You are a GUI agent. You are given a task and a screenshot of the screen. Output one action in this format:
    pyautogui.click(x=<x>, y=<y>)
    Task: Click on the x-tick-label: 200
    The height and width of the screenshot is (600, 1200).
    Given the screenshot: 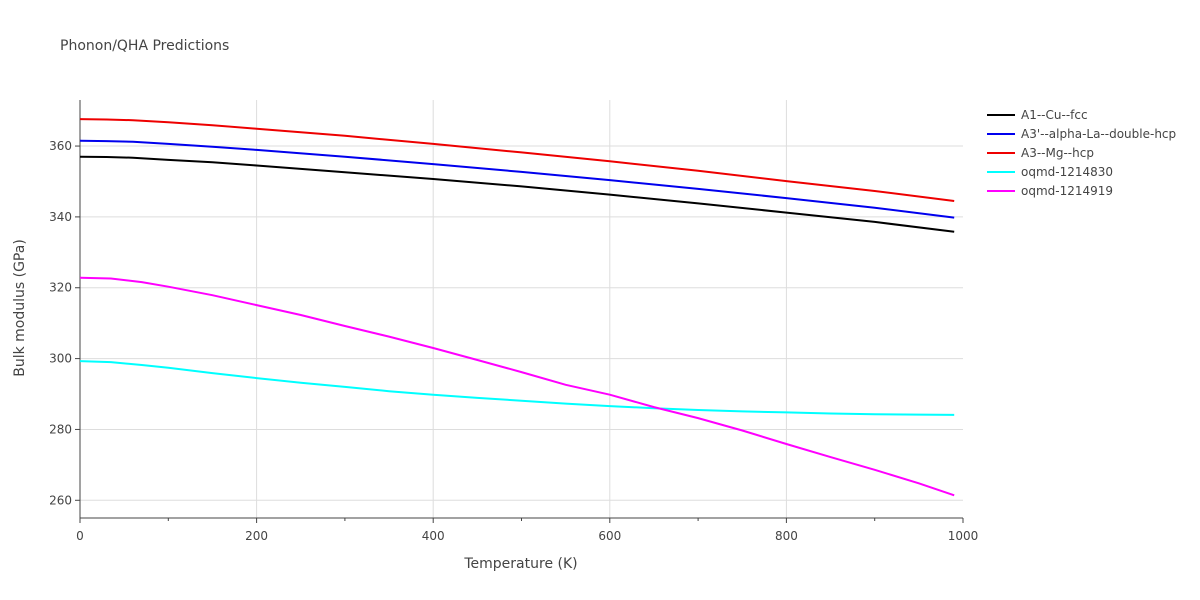 What is the action you would take?
    pyautogui.click(x=256, y=536)
    